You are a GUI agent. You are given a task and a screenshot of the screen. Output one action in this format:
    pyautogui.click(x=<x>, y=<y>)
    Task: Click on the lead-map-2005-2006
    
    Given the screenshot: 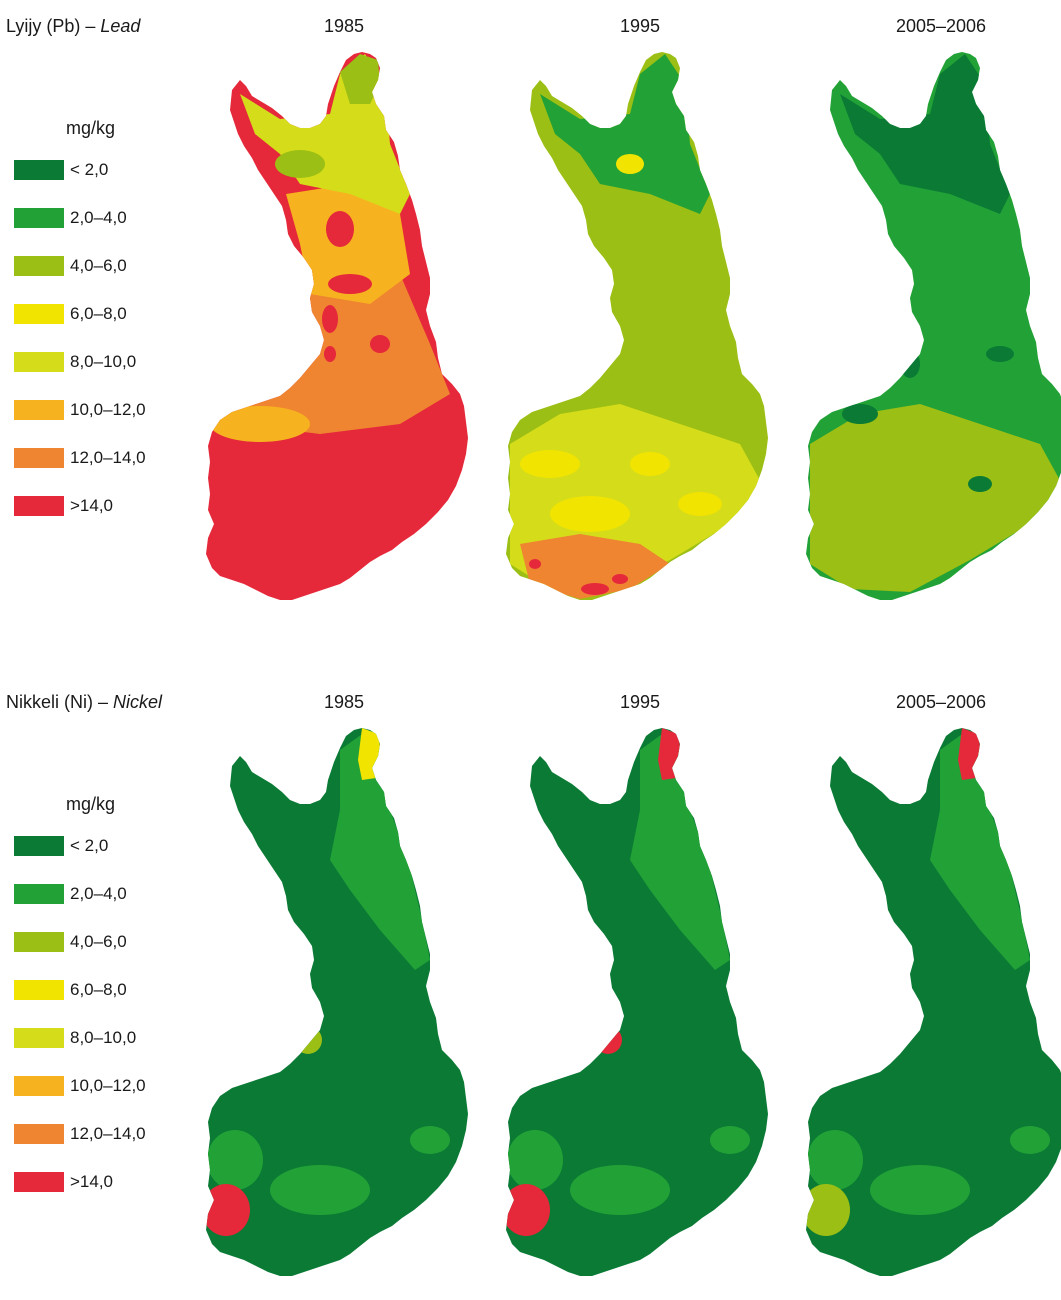 What is the action you would take?
    pyautogui.click(x=930, y=334)
    